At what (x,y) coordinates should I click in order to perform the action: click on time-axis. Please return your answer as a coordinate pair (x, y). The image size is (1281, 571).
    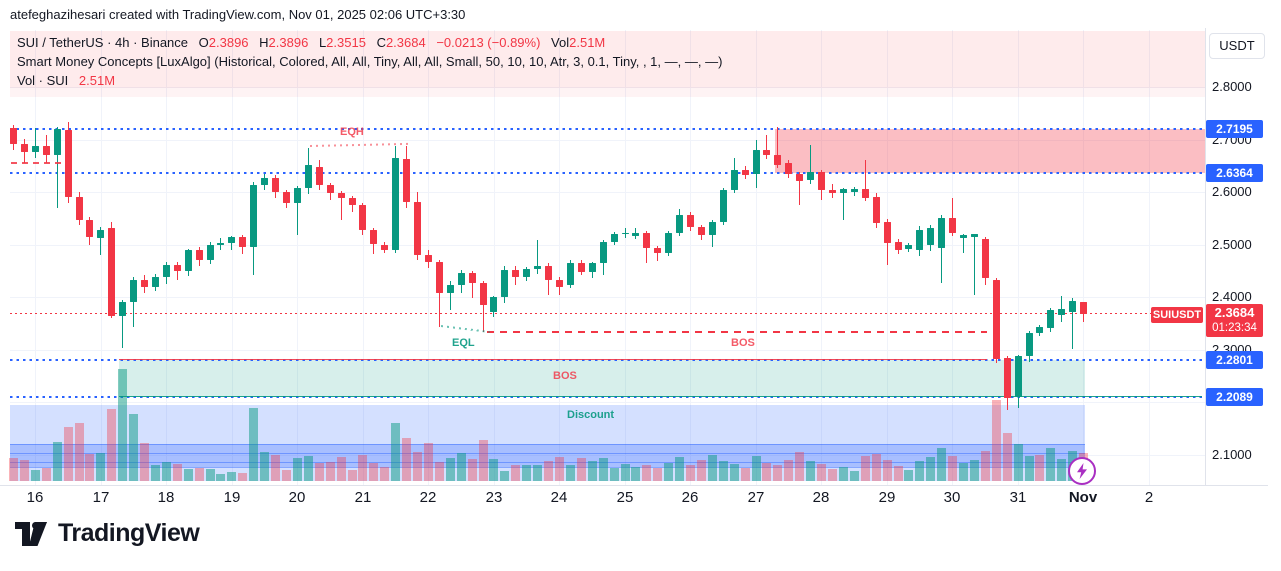
    Looking at the image, I should click on (634, 497).